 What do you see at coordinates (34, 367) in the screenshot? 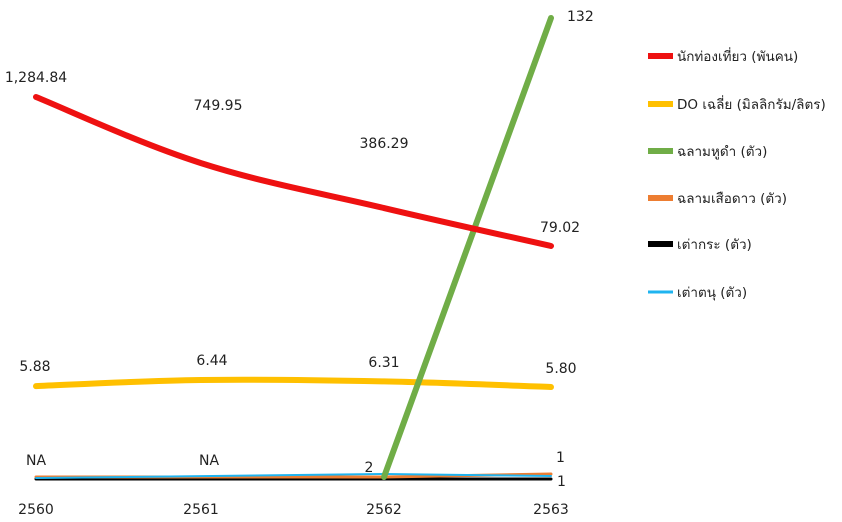
I see `data-label: 5.88` at bounding box center [34, 367].